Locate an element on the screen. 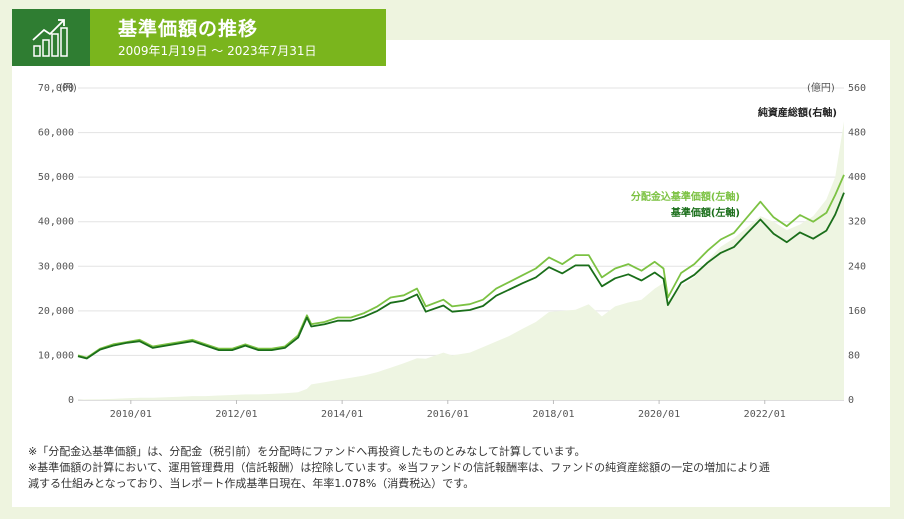  bar-chart-trend-icon is located at coordinates (50, 38).